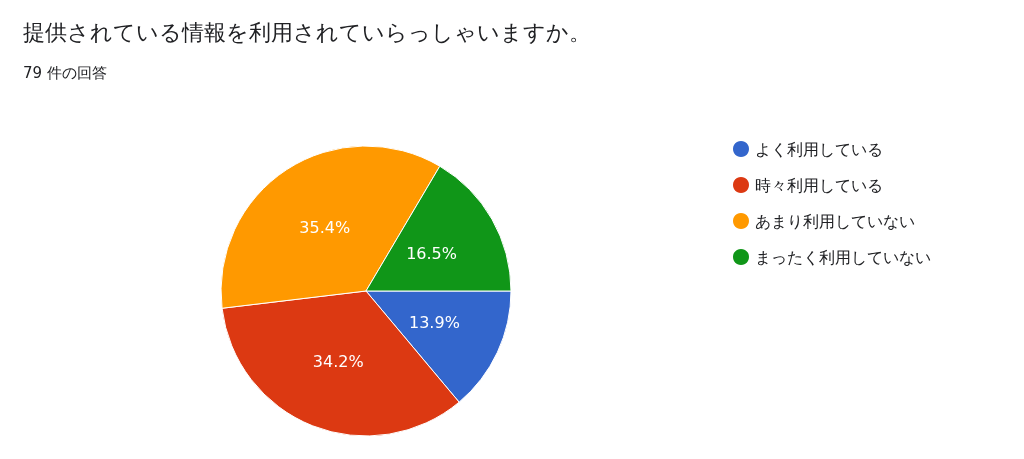 The image size is (1024, 459). What do you see at coordinates (325, 228) in the screenshot?
I see `data-label: 35.4%` at bounding box center [325, 228].